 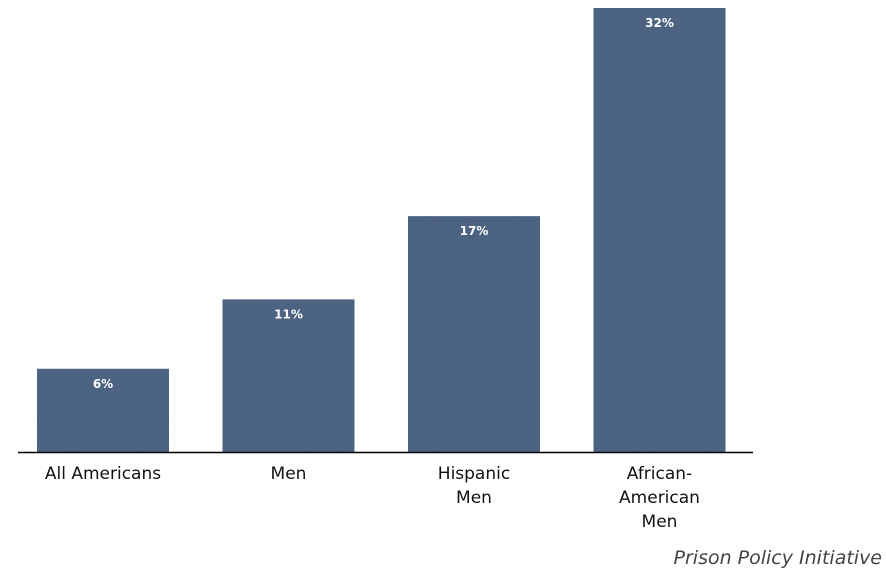 I want to click on bar-hispanic-men, so click(x=474, y=334).